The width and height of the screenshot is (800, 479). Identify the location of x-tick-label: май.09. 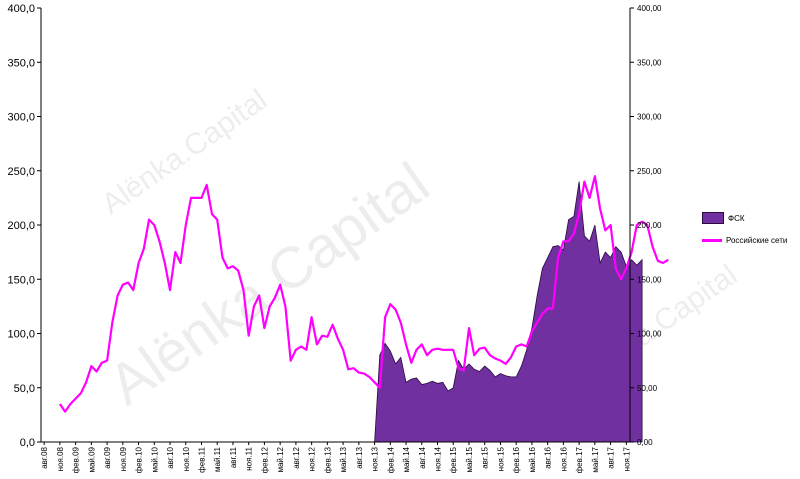
(91, 459).